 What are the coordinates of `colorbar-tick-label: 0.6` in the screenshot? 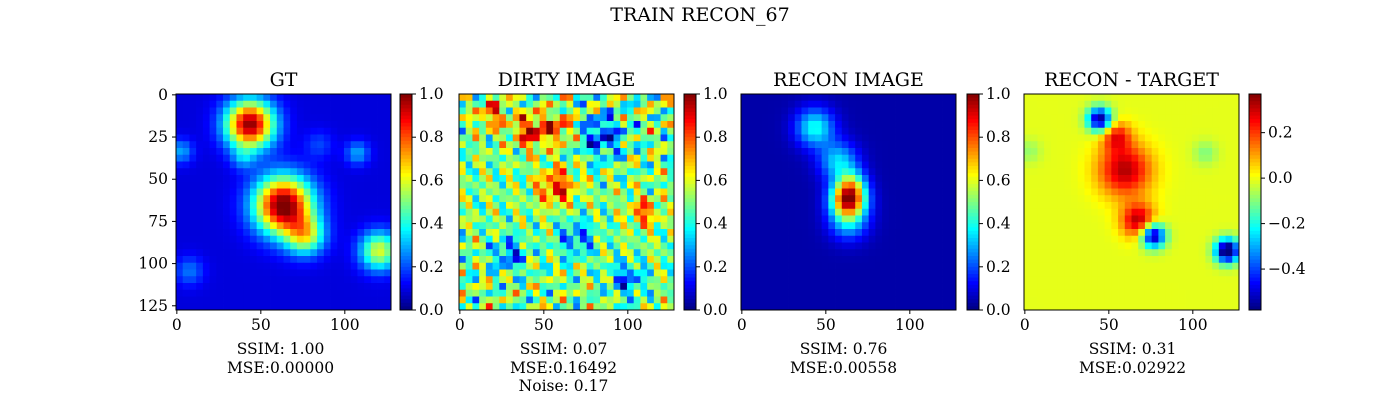 It's located at (431, 180).